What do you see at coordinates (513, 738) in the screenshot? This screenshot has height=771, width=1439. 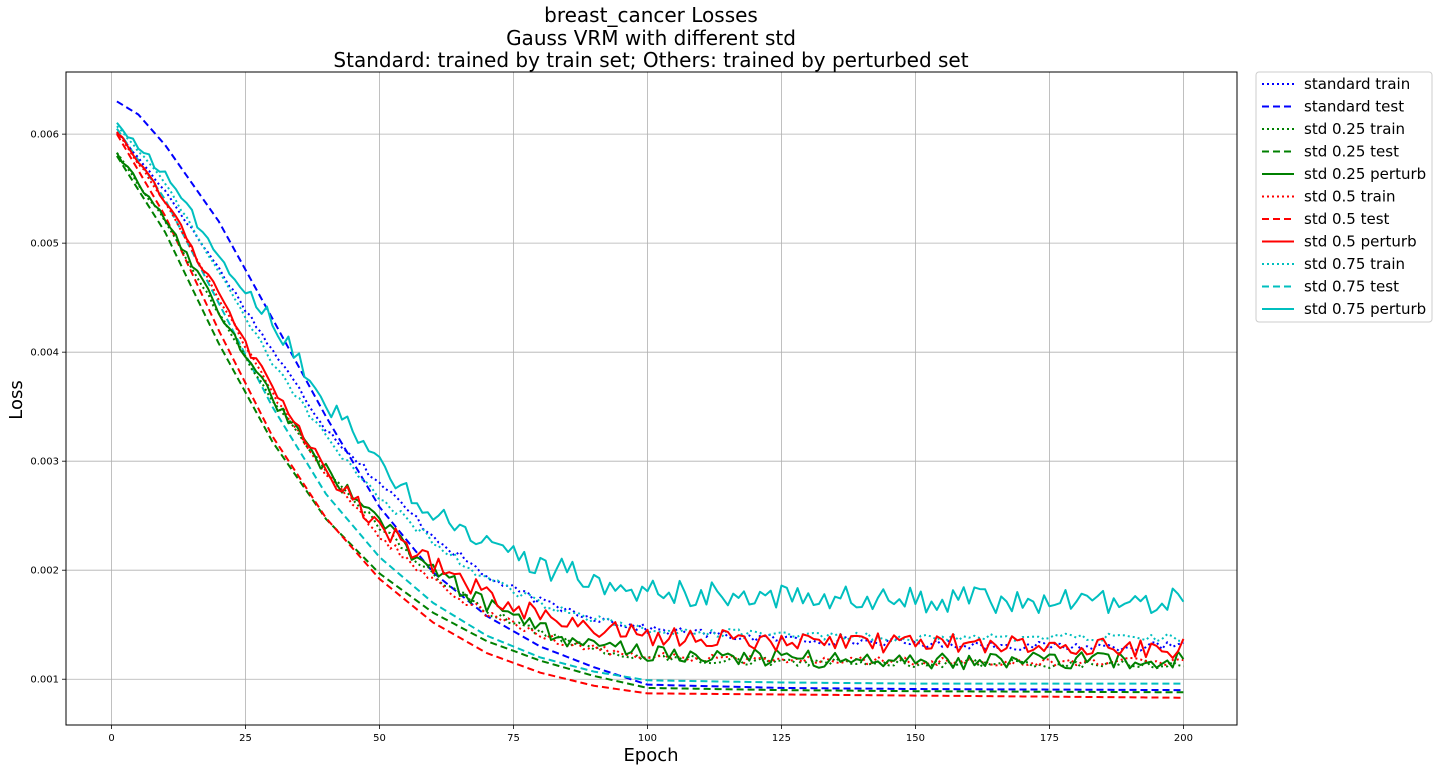 I see `x-tick-label: 75` at bounding box center [513, 738].